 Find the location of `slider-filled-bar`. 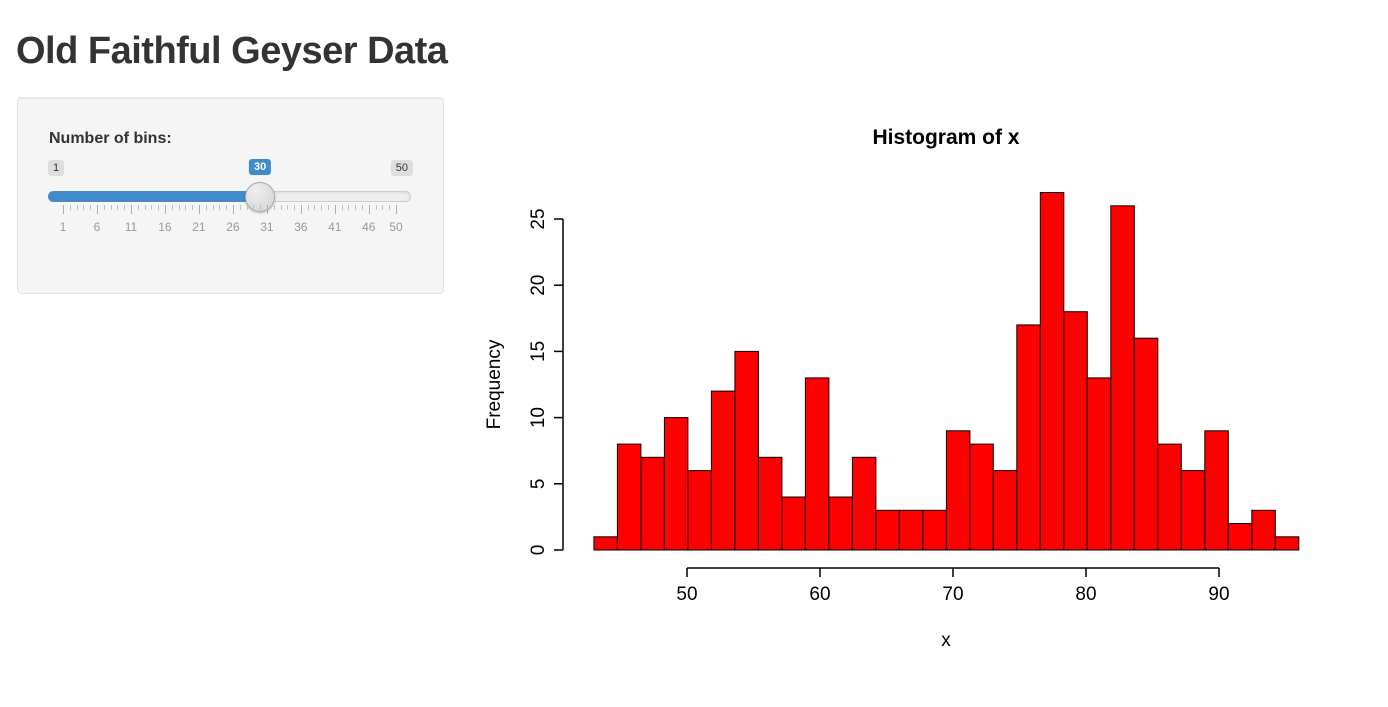

slider-filled-bar is located at coordinates (154, 196).